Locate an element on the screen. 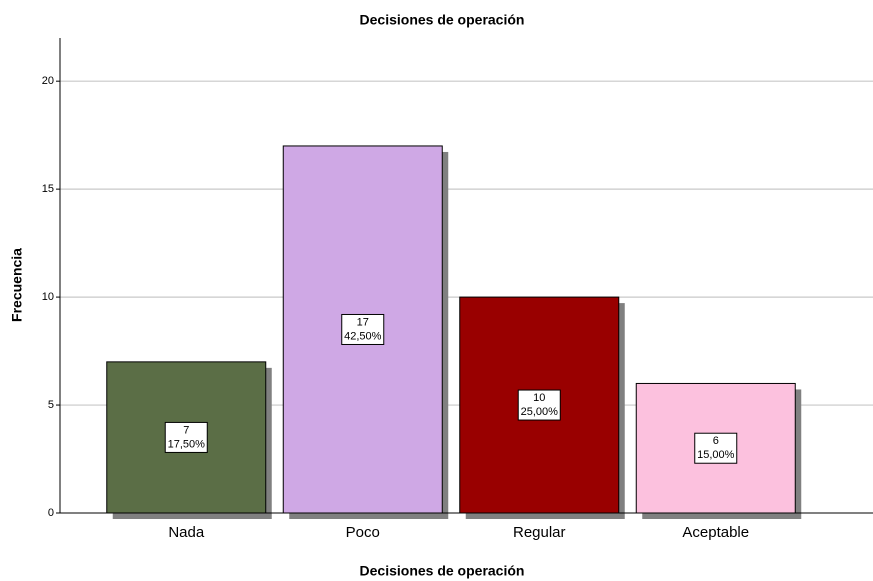 Image resolution: width=873 pixels, height=581 pixels. y-tick-label: 10 is located at coordinates (48, 297).